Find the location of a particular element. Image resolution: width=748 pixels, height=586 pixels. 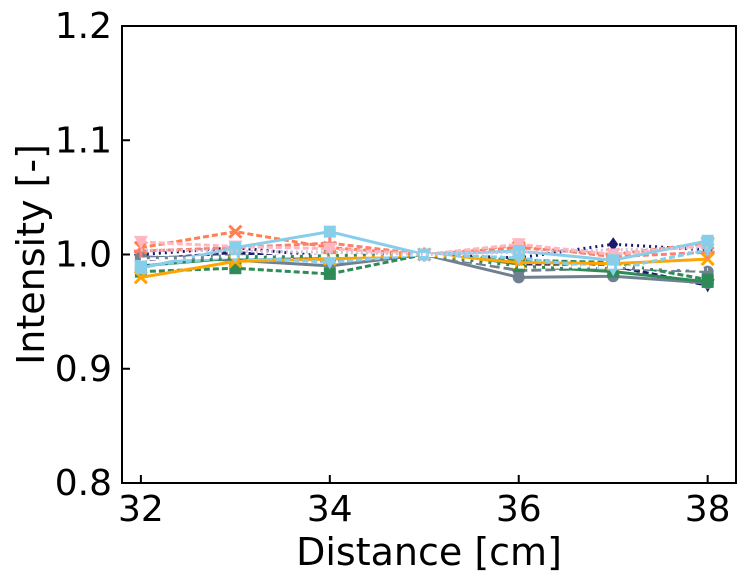

y-axis: 0.8 0.9 1.0 1.1 1.2 is located at coordinates (92, 255).